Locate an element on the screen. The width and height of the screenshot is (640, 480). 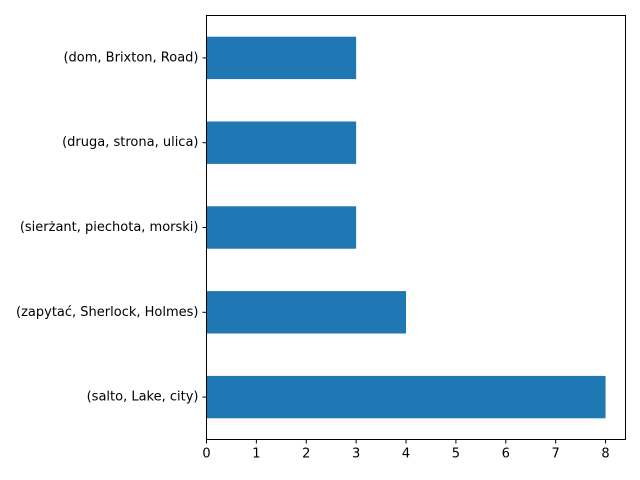
x-tick-label: 8 is located at coordinates (605, 454).